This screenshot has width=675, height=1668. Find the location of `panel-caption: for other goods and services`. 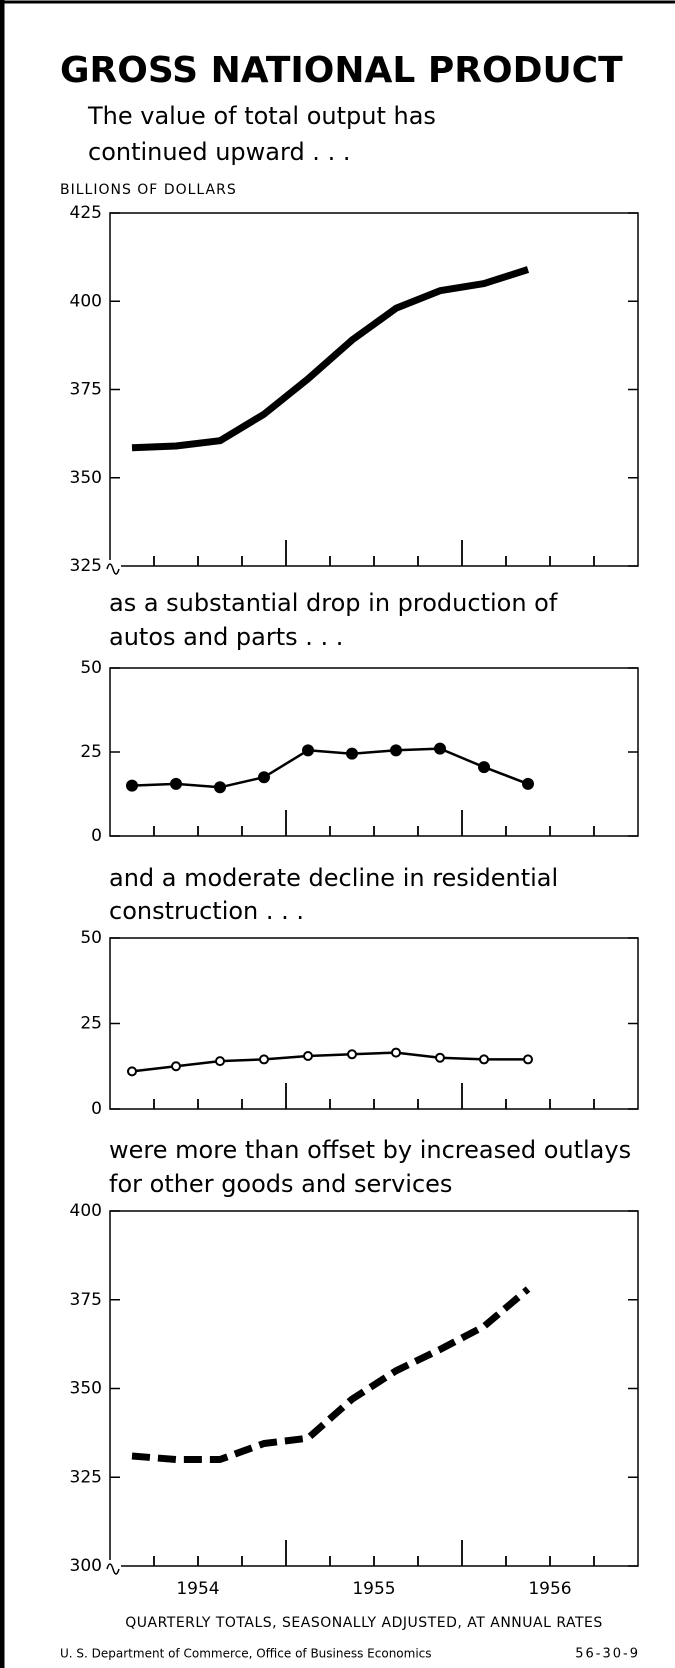

panel-caption: for other goods and services is located at coordinates (280, 1184).